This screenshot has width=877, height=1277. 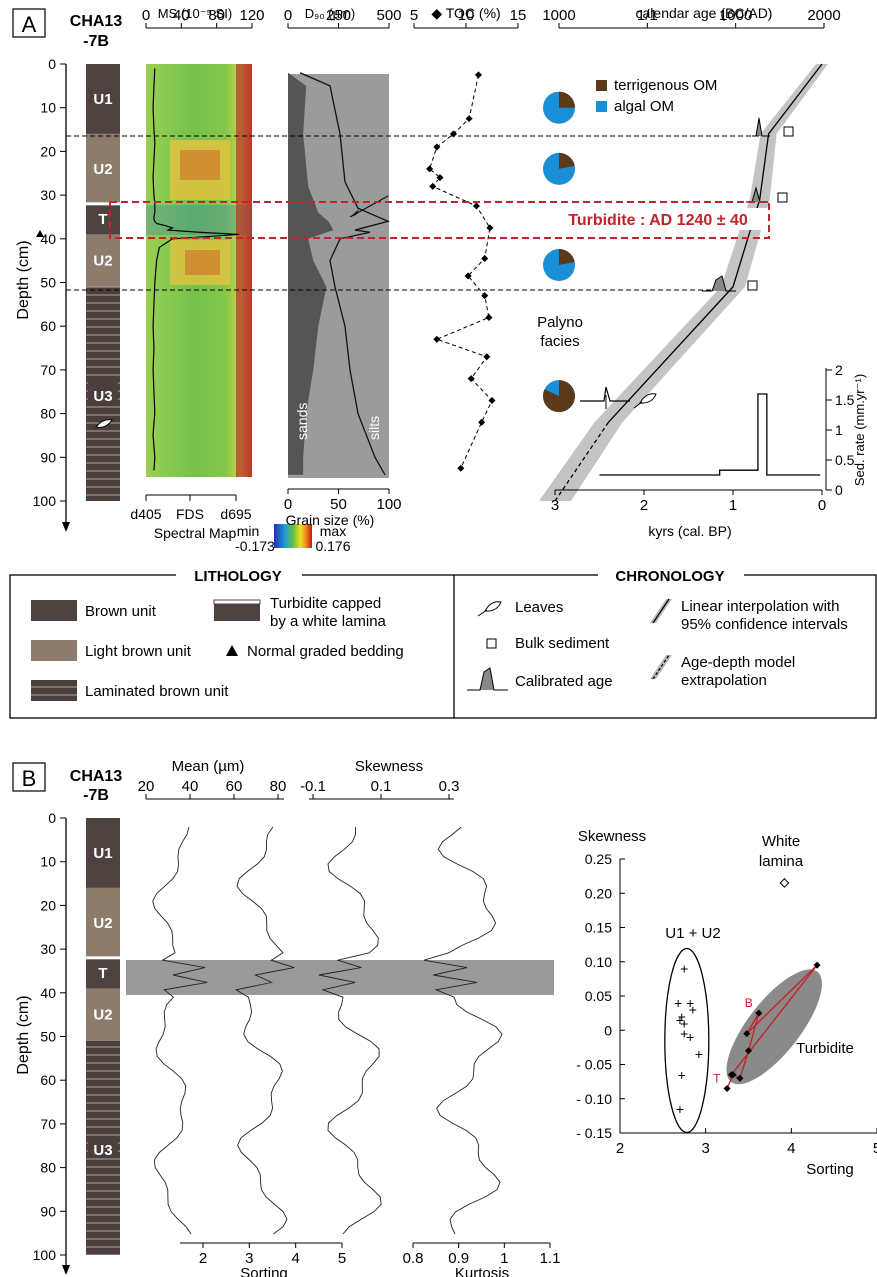 I want to click on lithology-unit-label: U1, so click(x=102, y=853).